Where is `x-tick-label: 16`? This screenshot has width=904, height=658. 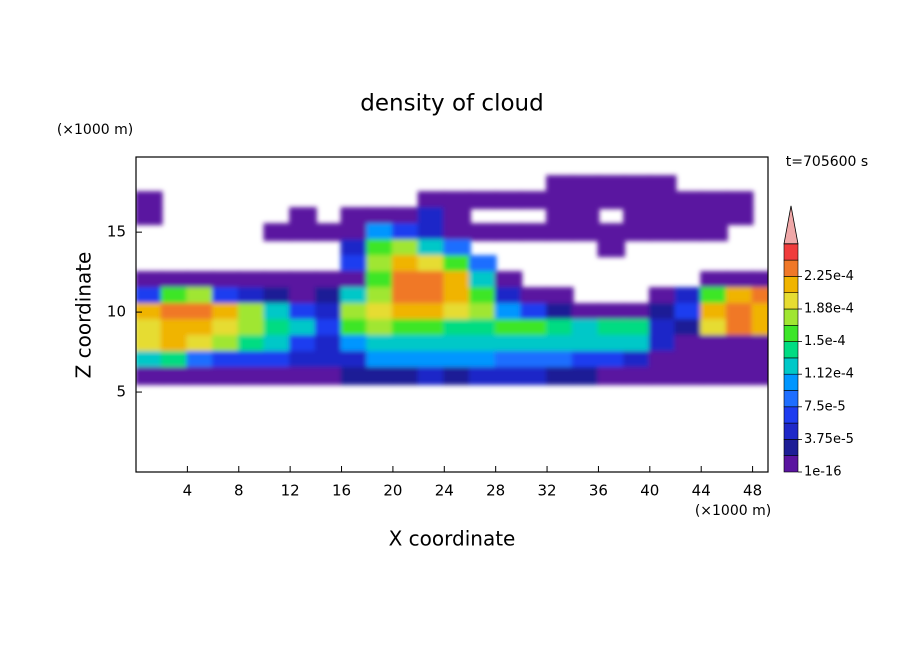 x-tick-label: 16 is located at coordinates (341, 491).